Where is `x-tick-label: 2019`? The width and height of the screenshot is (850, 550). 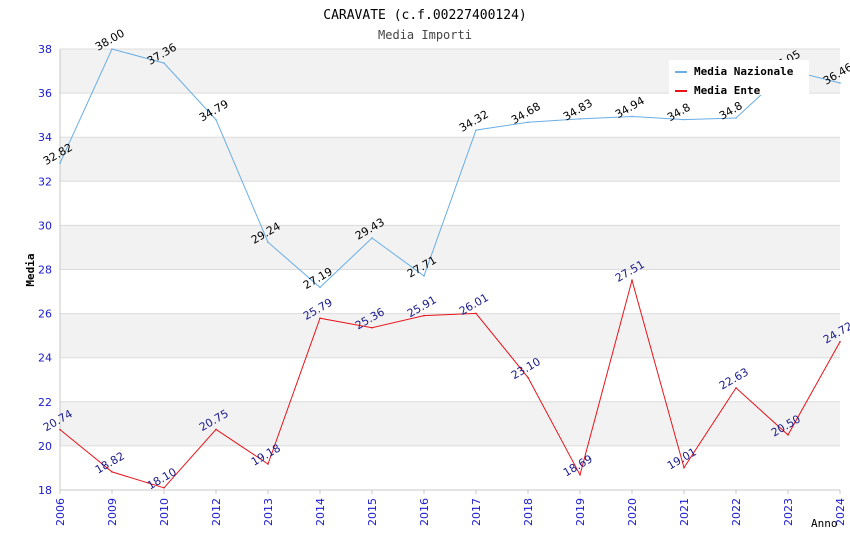 x-tick-label: 2019 is located at coordinates (580, 512).